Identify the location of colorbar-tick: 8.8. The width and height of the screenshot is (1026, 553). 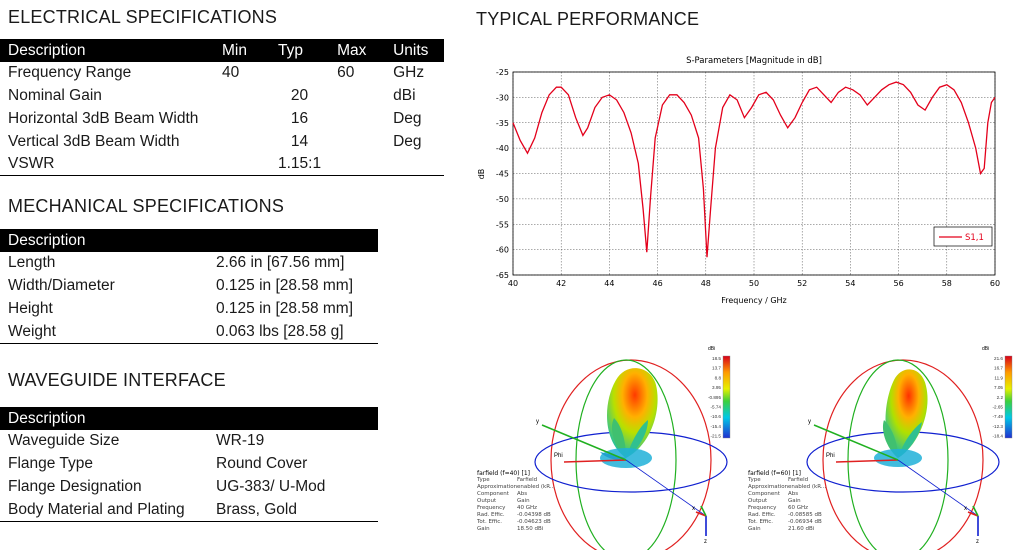
(718, 377).